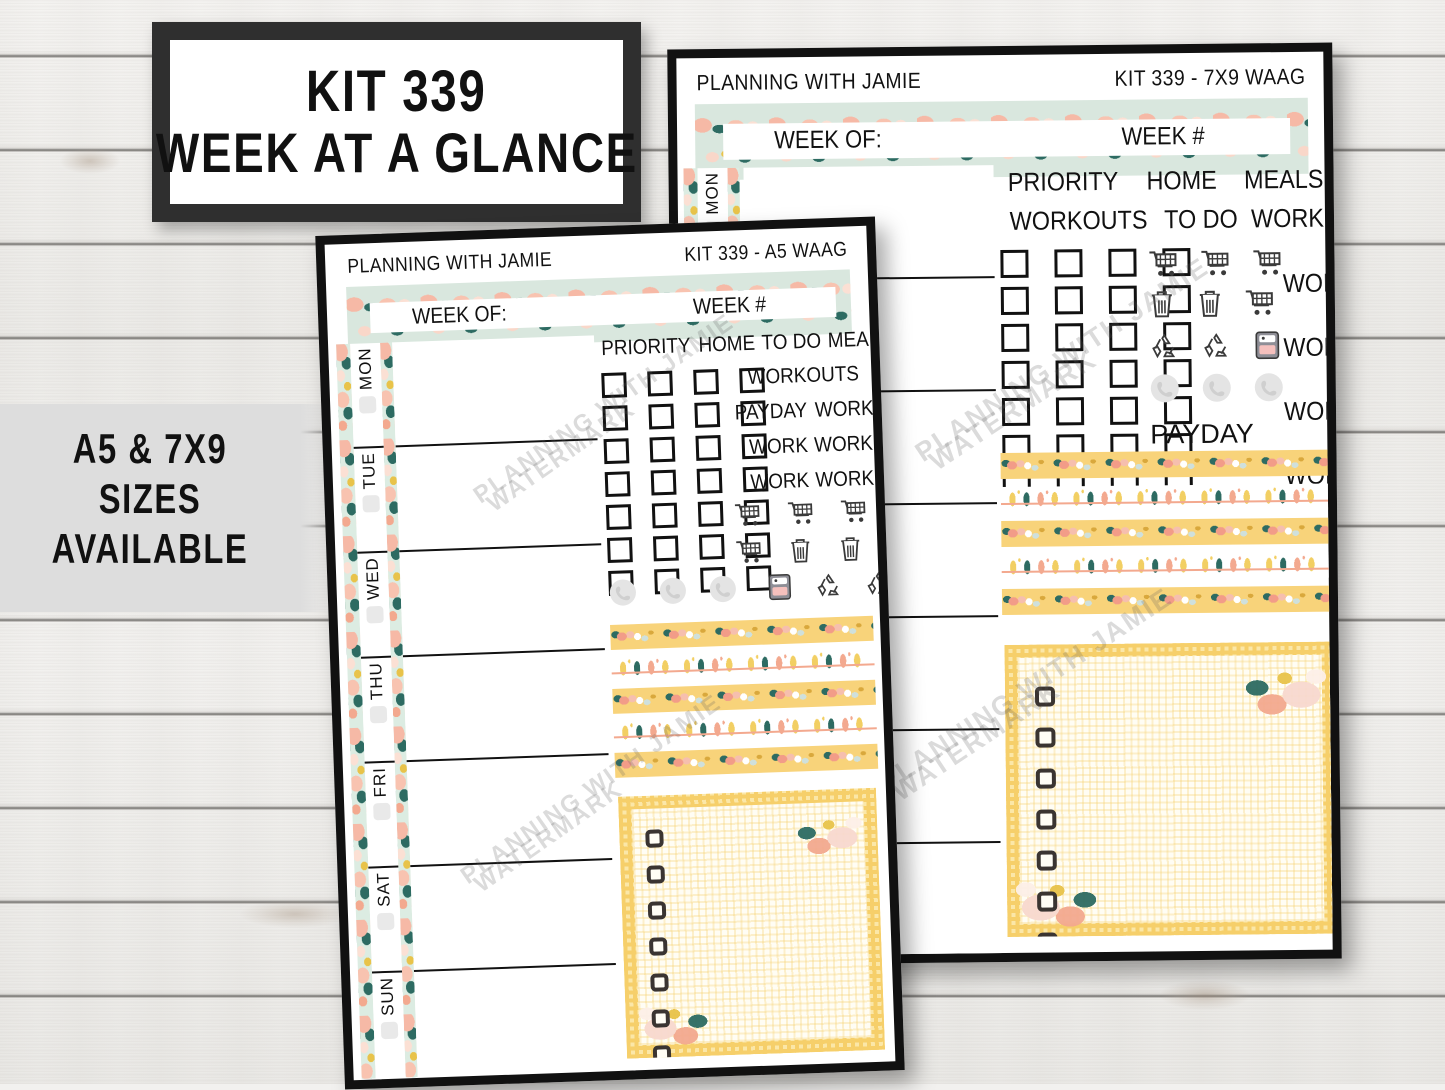 Image resolution: width=1445 pixels, height=1090 pixels. What do you see at coordinates (1063, 181) in the screenshot?
I see `header-priority: PRIORITY` at bounding box center [1063, 181].